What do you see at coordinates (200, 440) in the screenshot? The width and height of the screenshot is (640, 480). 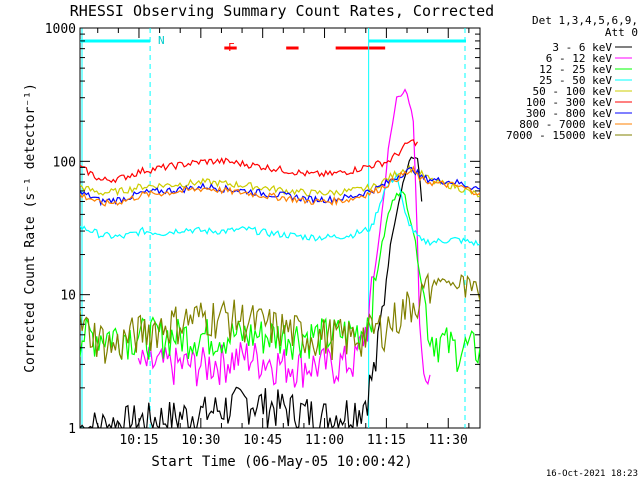 I see `x-tick-label-1: 10:30` at bounding box center [200, 440].